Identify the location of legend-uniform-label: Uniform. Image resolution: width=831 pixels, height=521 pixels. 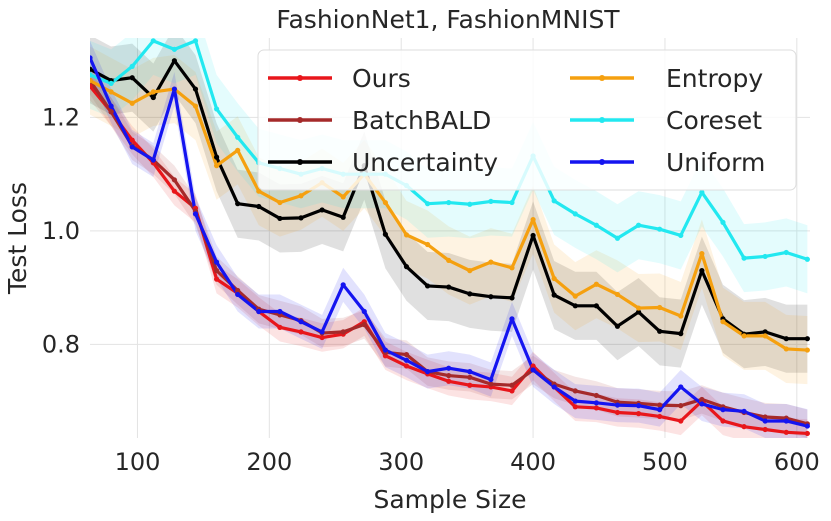
(715, 162).